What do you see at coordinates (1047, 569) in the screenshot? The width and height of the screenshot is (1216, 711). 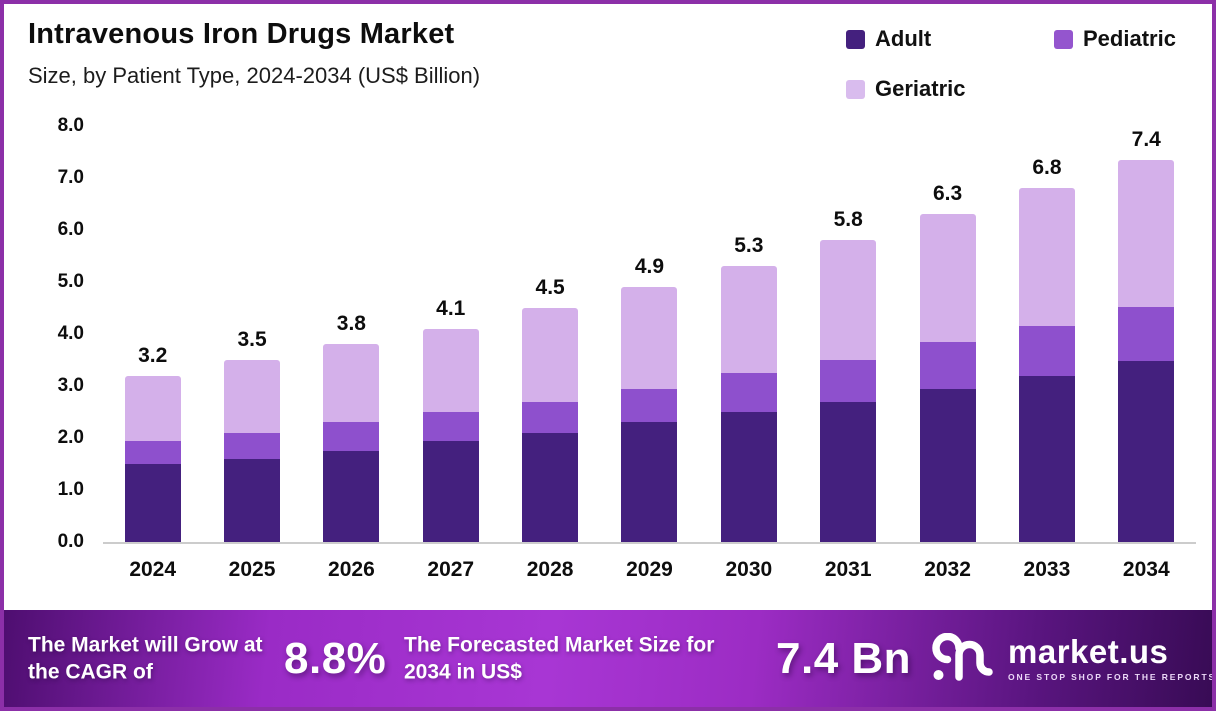 I see `x-tick-label: 2033` at bounding box center [1047, 569].